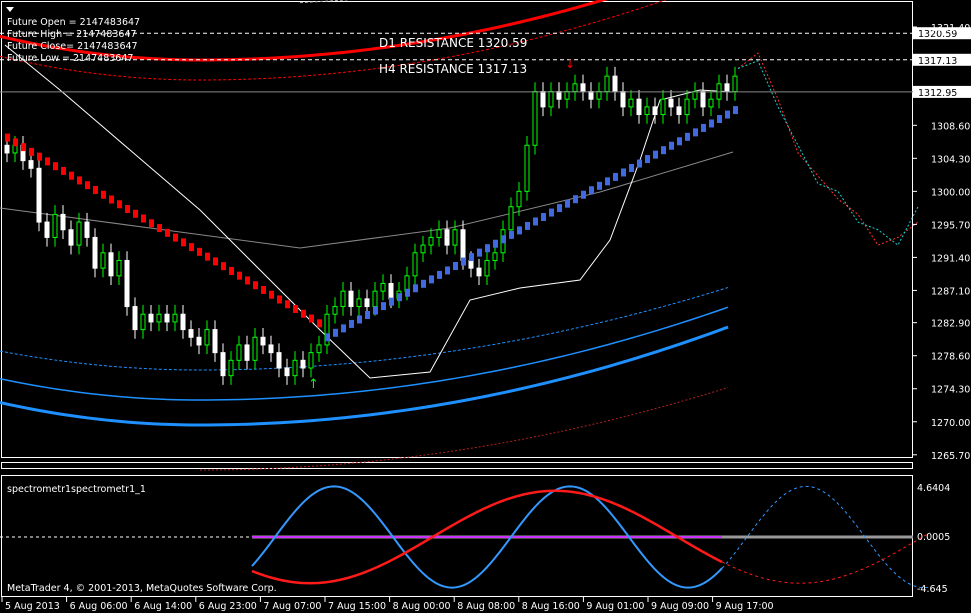  What do you see at coordinates (826, 537) in the screenshot?
I see `fast-wave-forecast` at bounding box center [826, 537].